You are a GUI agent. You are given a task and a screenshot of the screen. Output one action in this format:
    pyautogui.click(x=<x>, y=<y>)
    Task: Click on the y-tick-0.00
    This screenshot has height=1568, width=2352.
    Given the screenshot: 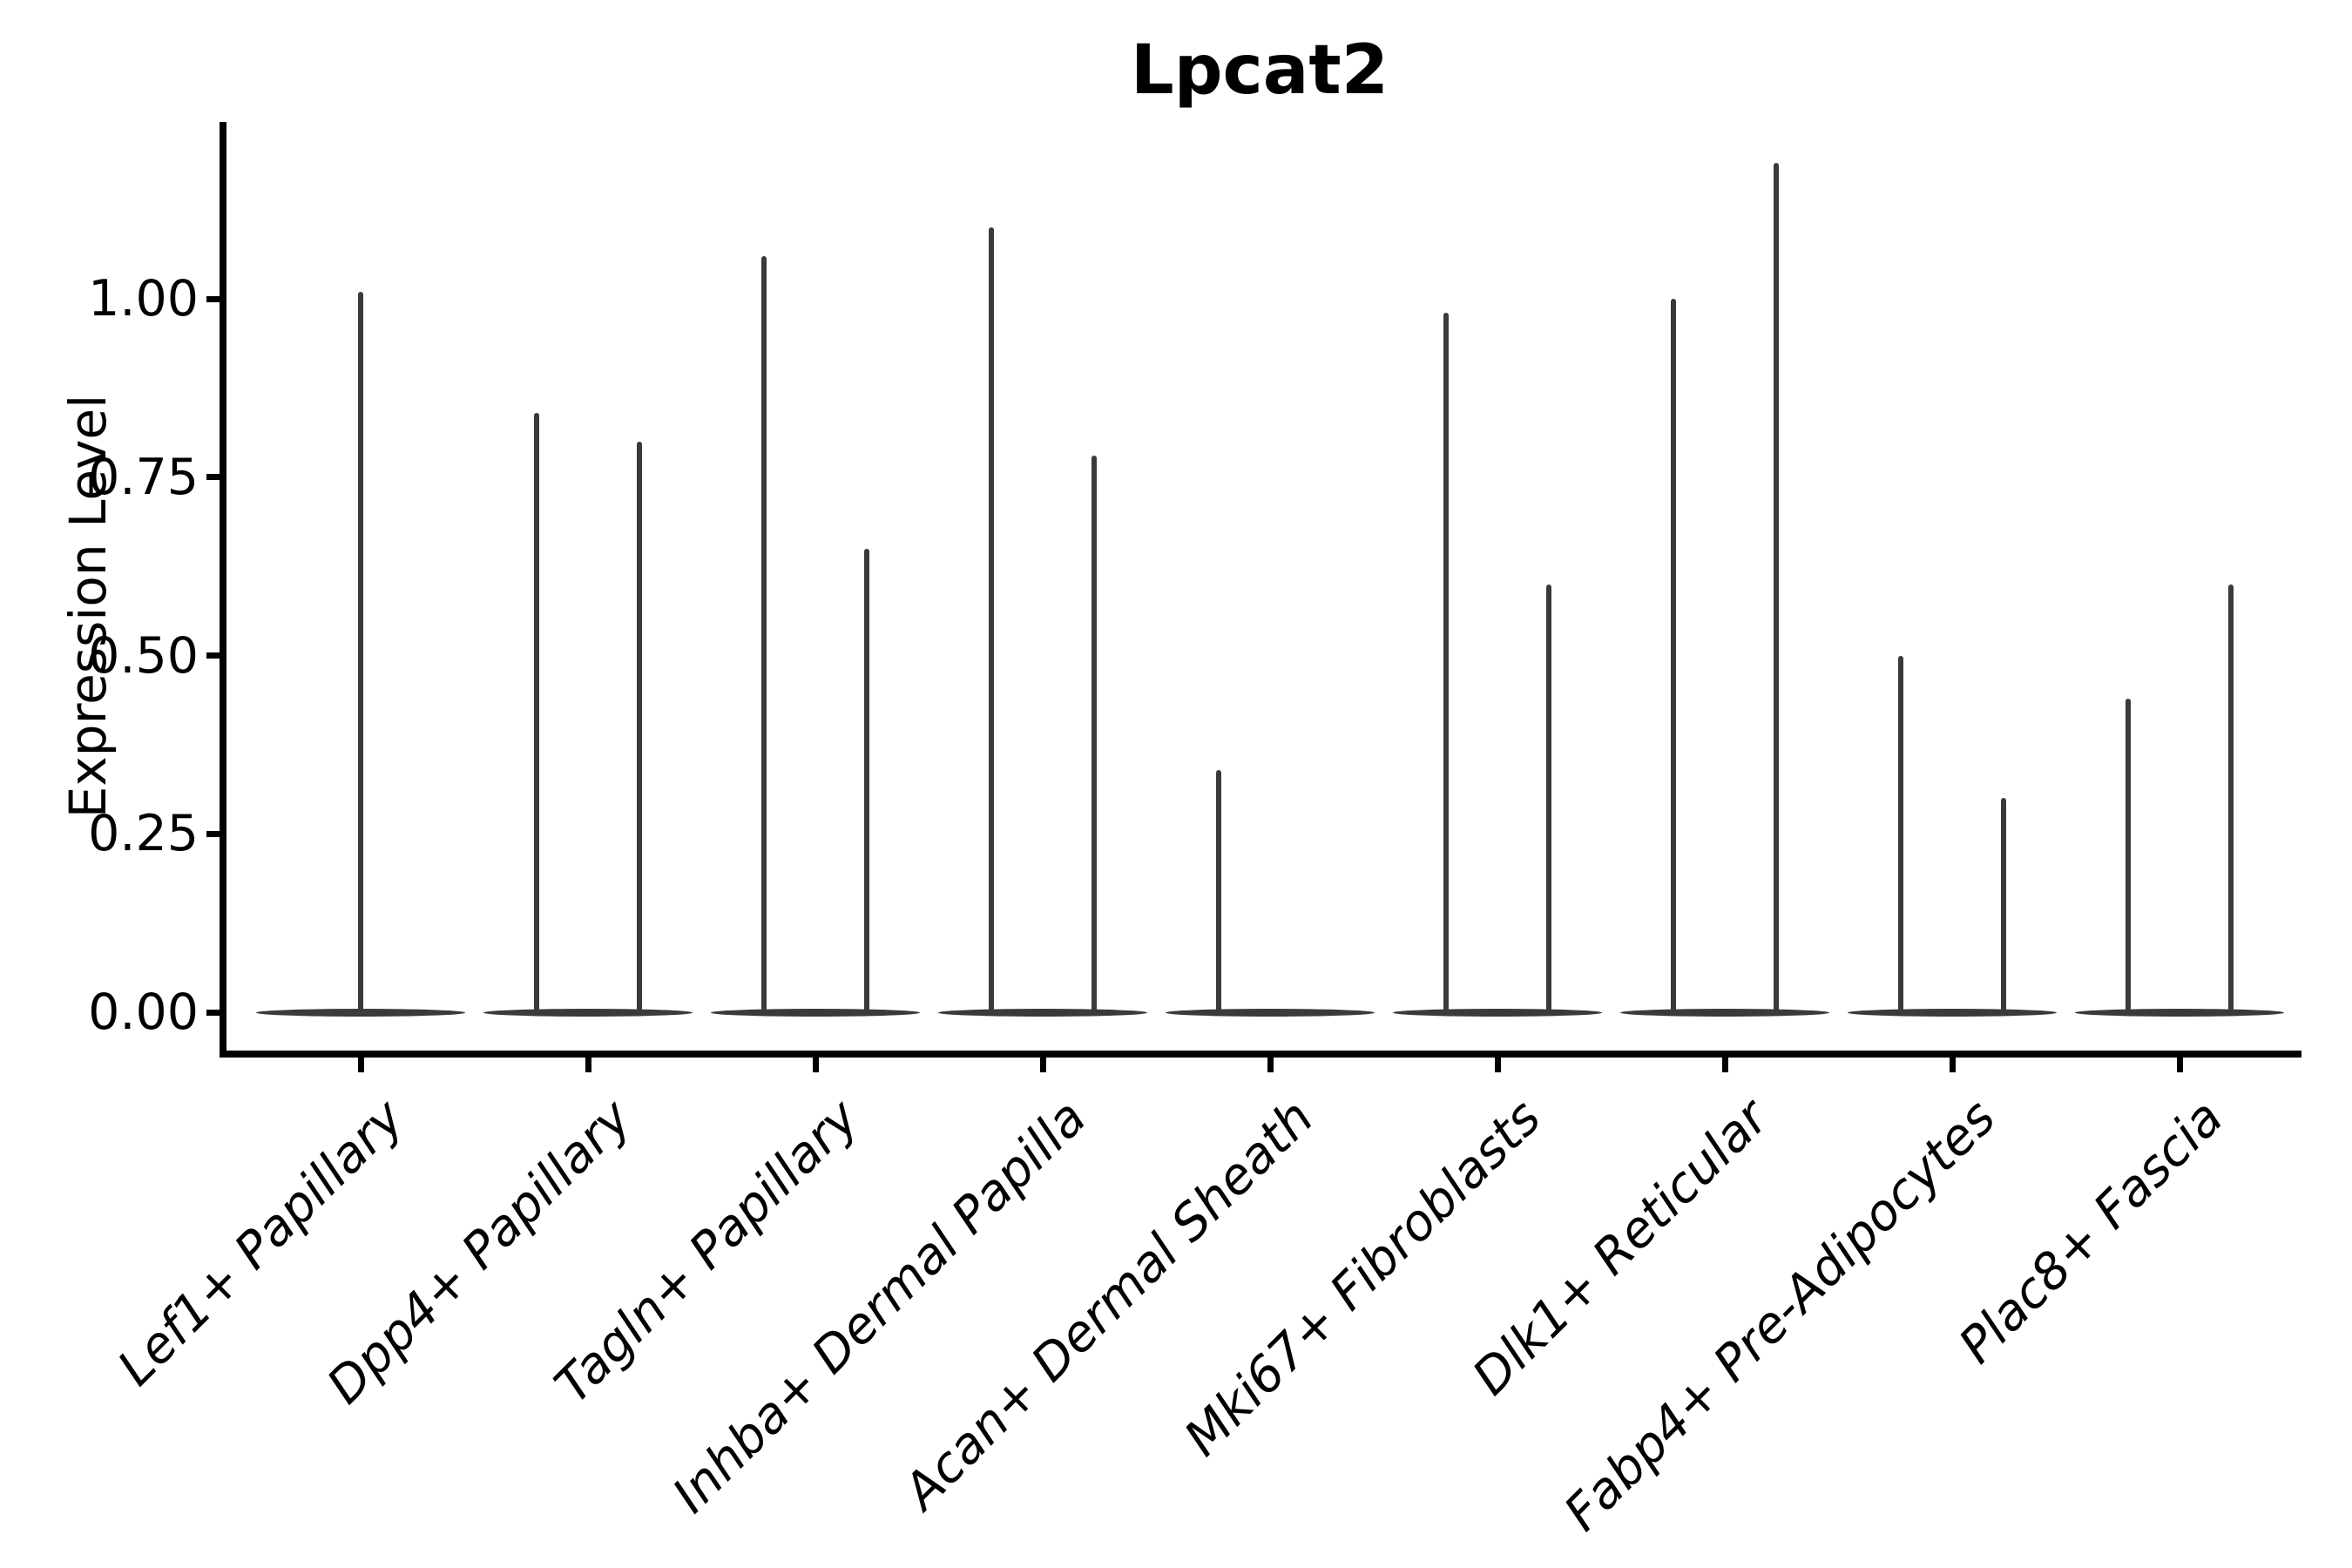 What is the action you would take?
    pyautogui.click(x=213, y=1013)
    